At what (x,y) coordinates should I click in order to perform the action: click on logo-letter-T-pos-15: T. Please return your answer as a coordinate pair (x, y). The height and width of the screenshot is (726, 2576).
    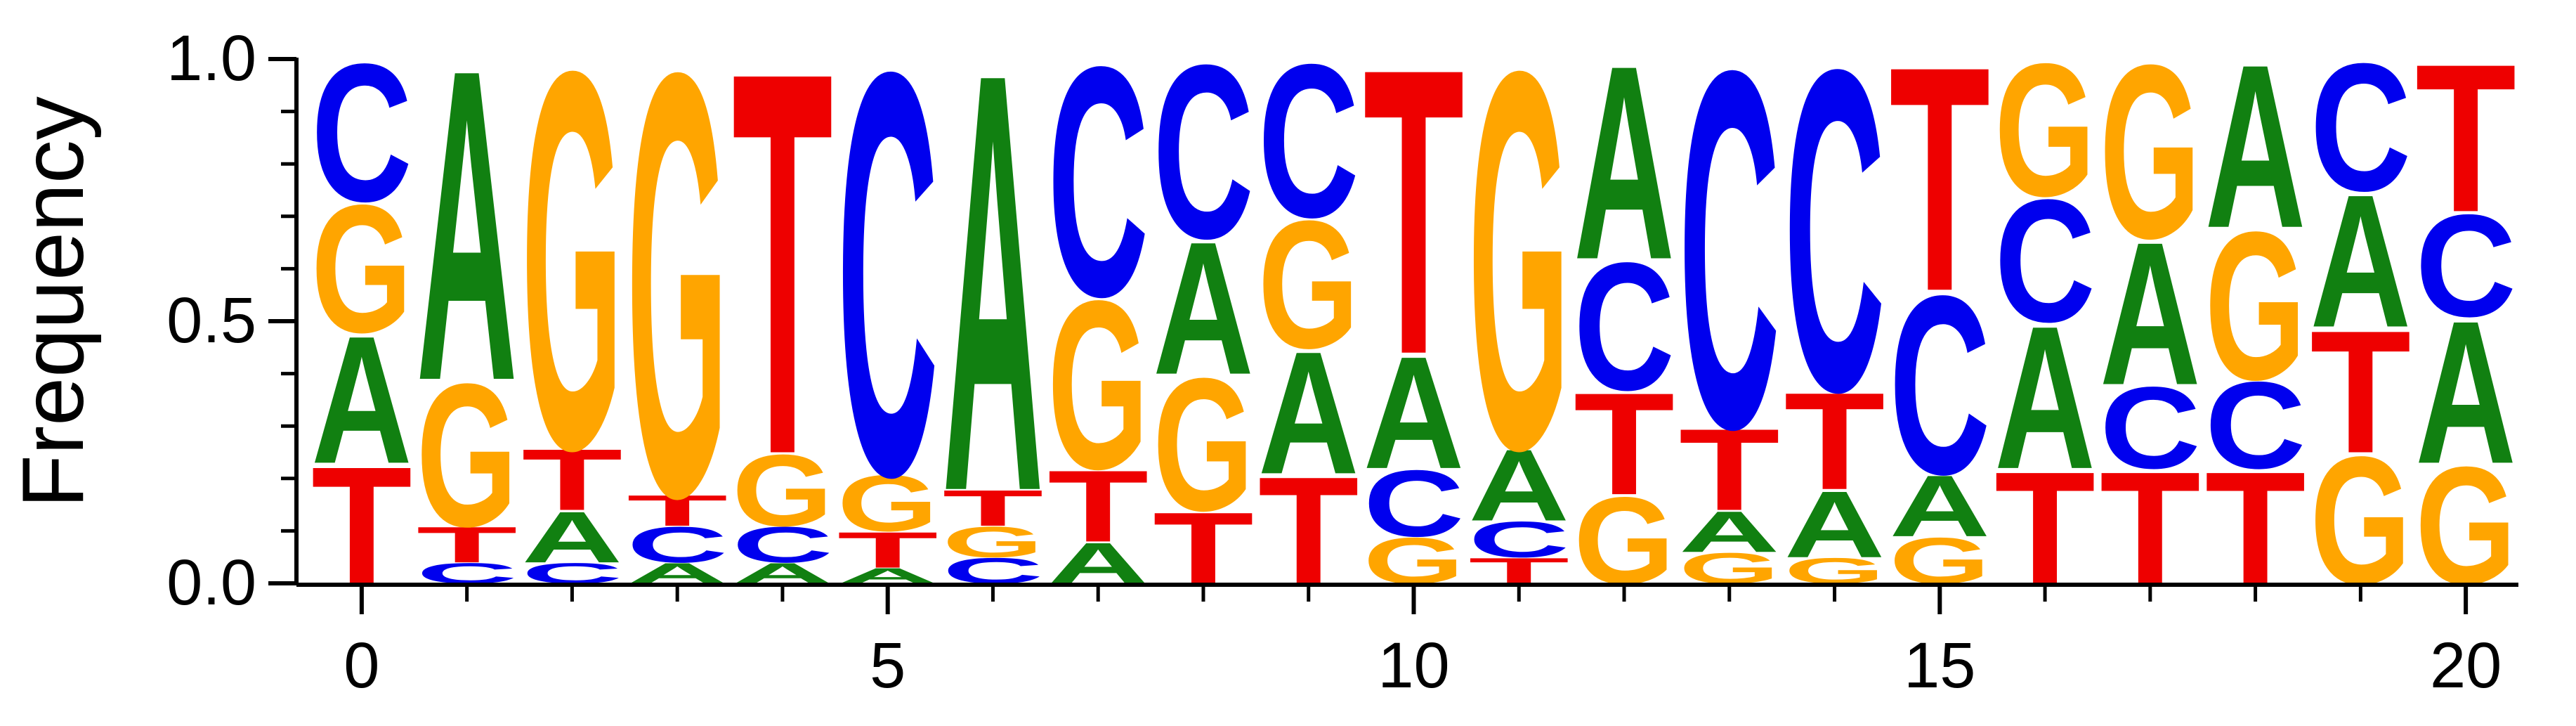
    Looking at the image, I should click on (1939, 179).